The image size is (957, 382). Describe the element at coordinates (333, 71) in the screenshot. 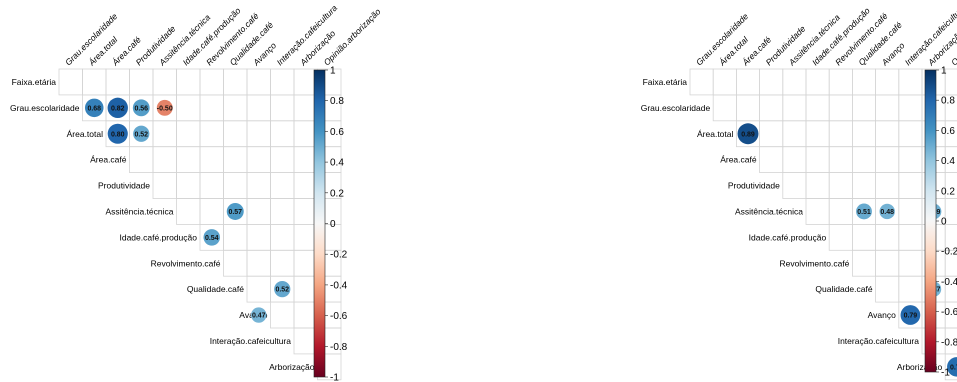

I see `colorbar-tick-label: 1` at that location.